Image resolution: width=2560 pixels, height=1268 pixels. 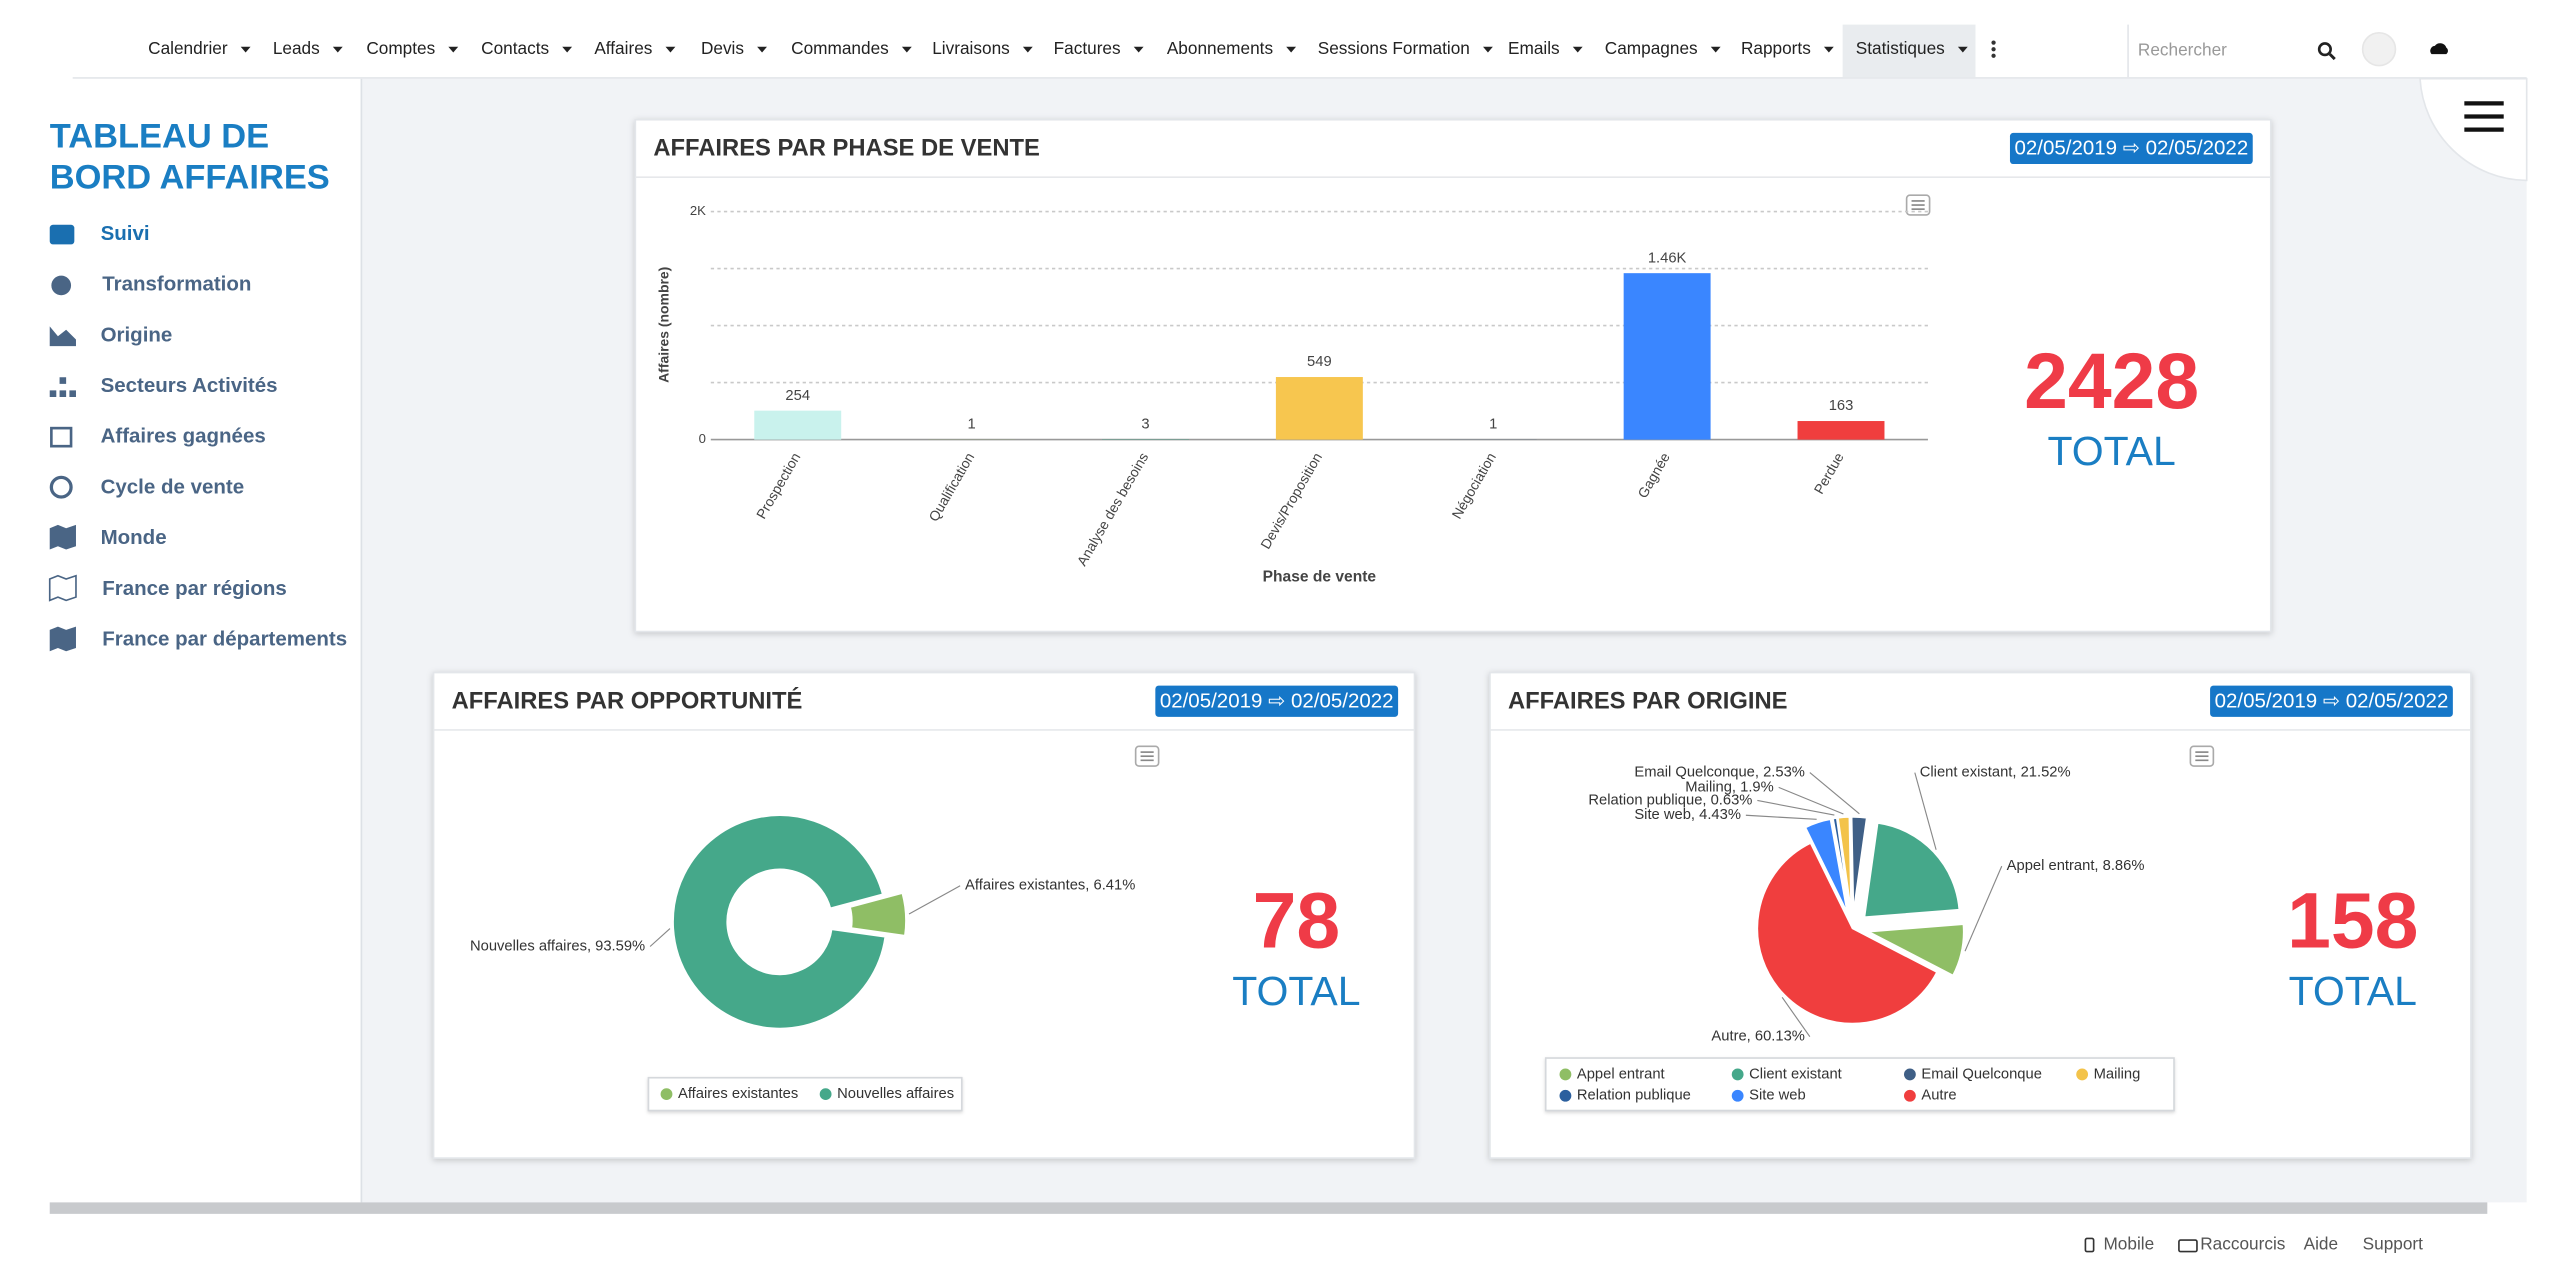 What do you see at coordinates (1534, 48) in the screenshot?
I see `nav-item: Emails` at bounding box center [1534, 48].